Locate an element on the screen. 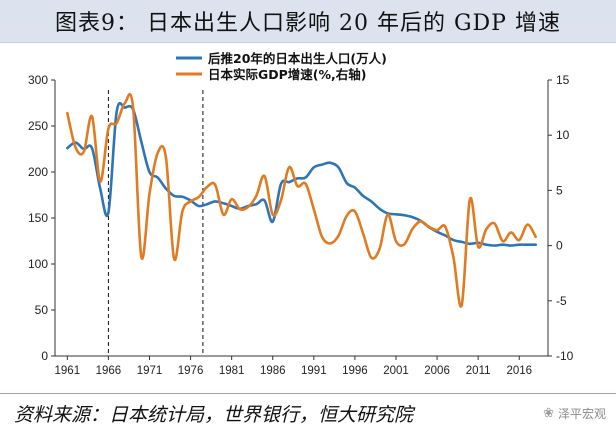 This screenshot has height=431, width=616. source-bar: 资料来源：日本统计局，世界银行，恒大研究院 ❀ 泽平宏观 is located at coordinates (308, 412).